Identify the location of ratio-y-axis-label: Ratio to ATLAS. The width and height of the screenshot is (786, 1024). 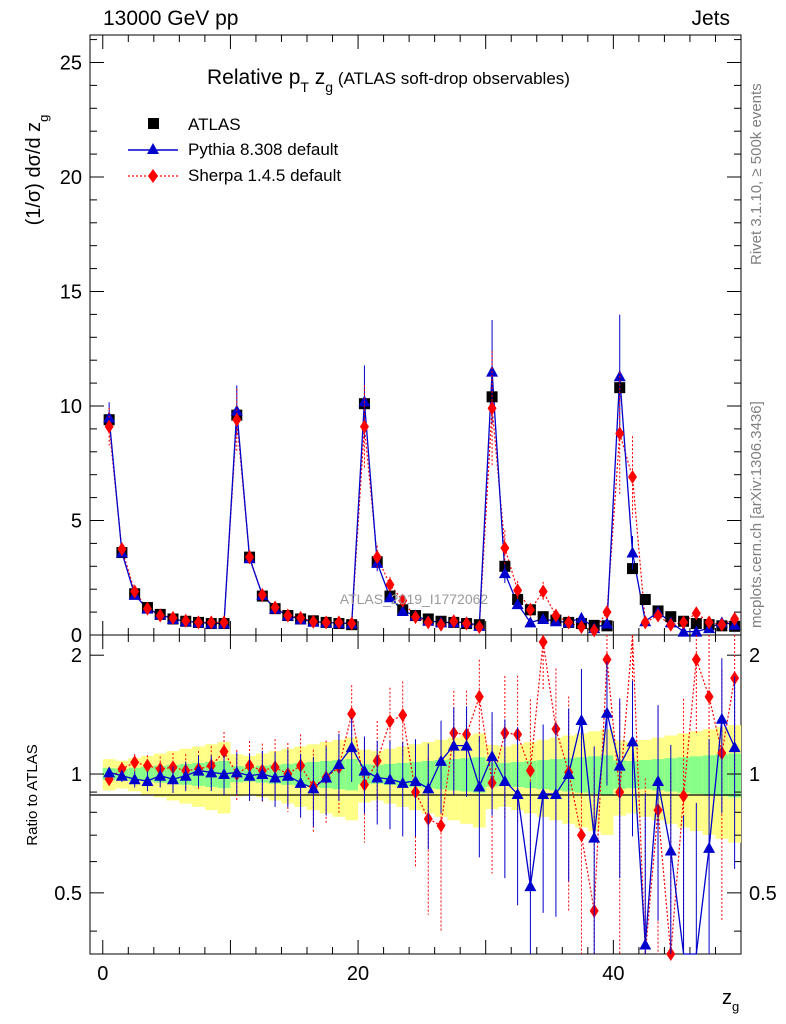
(32, 794).